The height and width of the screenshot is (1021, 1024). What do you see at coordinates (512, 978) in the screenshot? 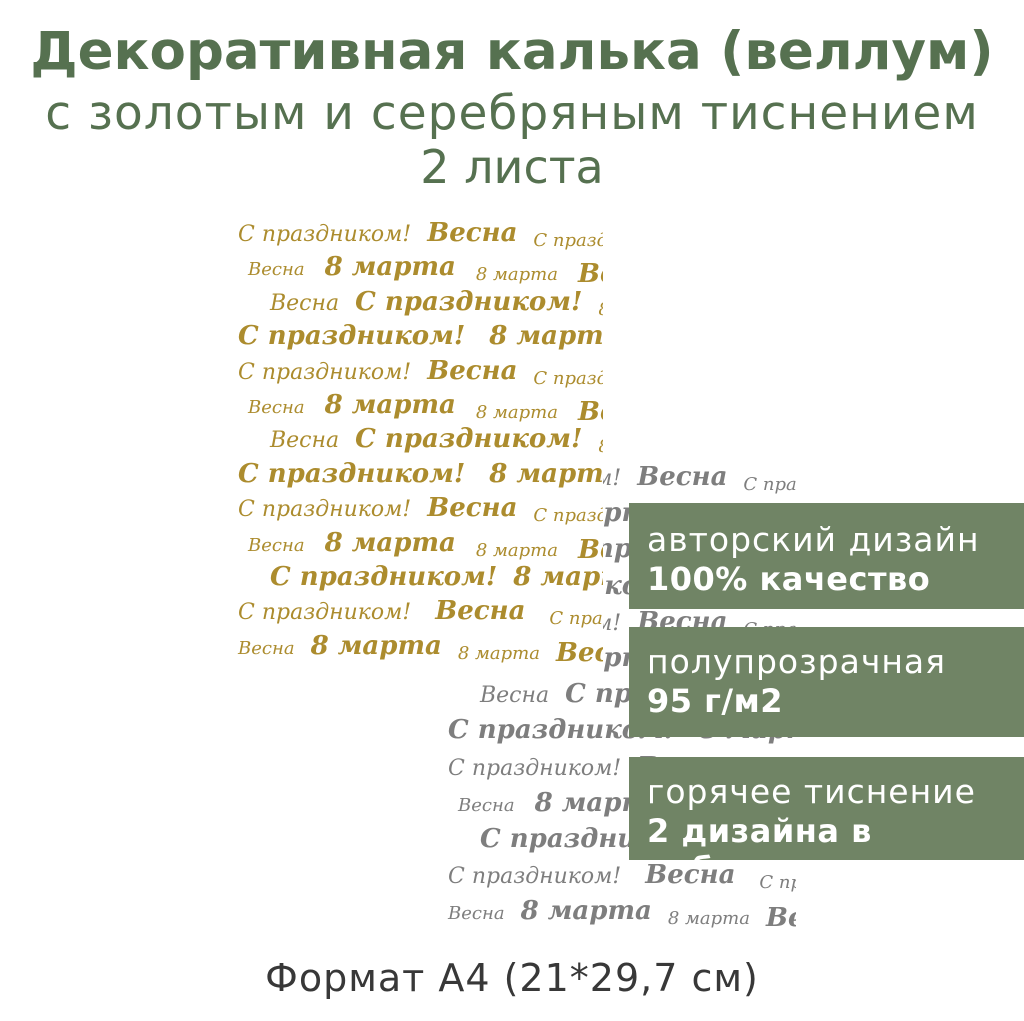
I see `format-caption: Формат А4 (21*29,7 см)` at bounding box center [512, 978].